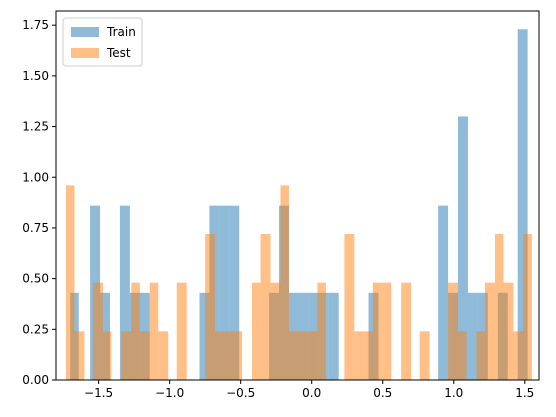 This screenshot has height=417, width=556. What do you see at coordinates (382, 393) in the screenshot?
I see `x-tick-label-4: 0.5` at bounding box center [382, 393].